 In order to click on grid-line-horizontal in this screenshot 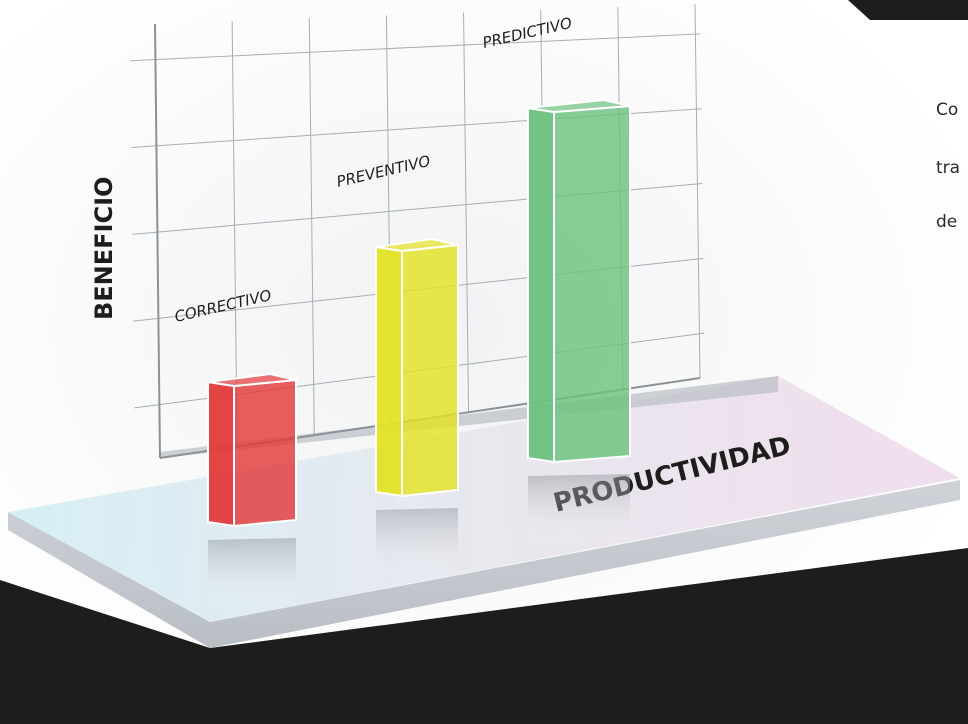, I will do `click(415, 47)`.